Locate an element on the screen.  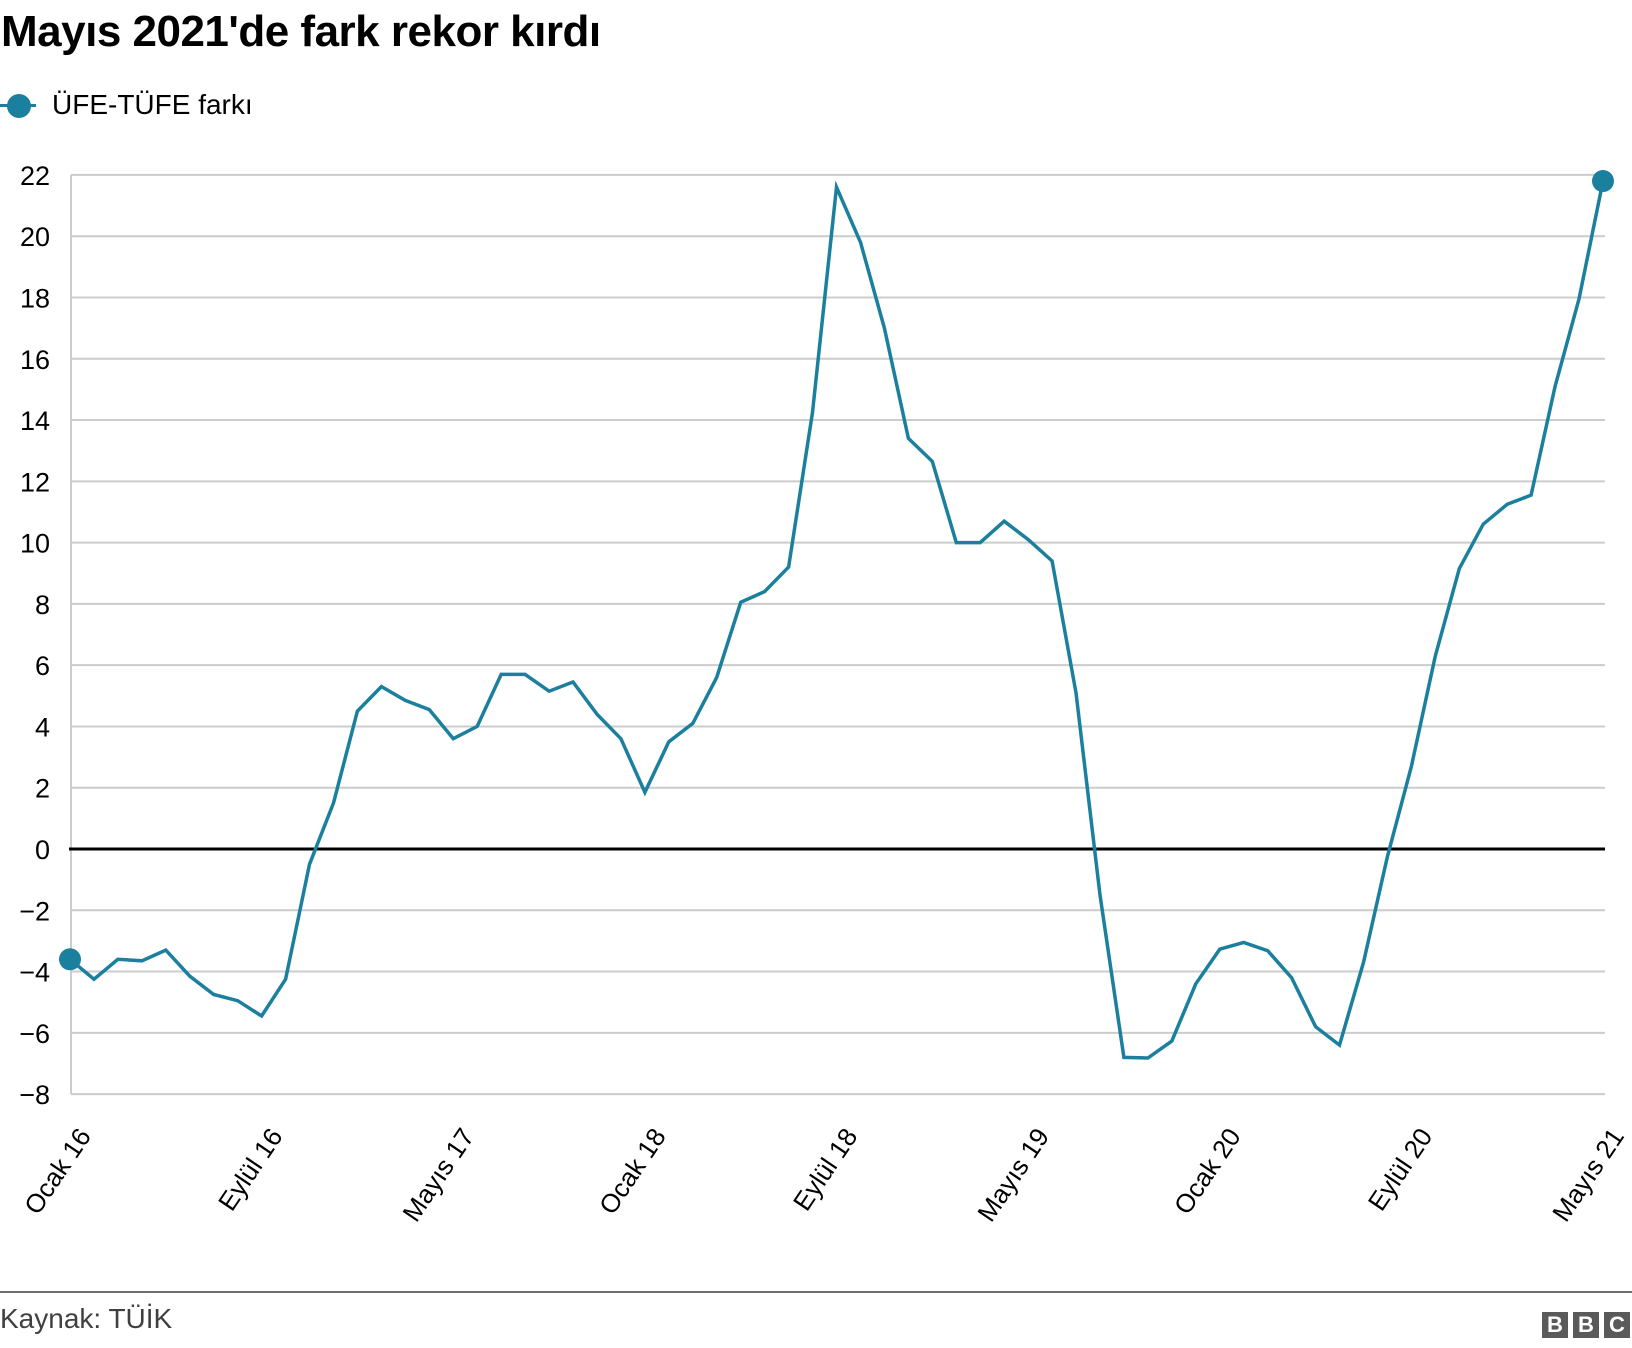
x-tick-label: Eylül 16 is located at coordinates (250, 1169).